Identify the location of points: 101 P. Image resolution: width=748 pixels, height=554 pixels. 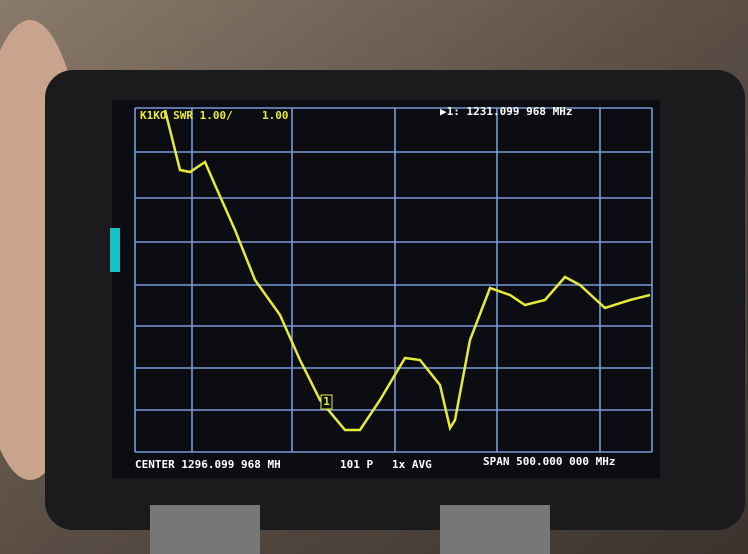
(356, 464).